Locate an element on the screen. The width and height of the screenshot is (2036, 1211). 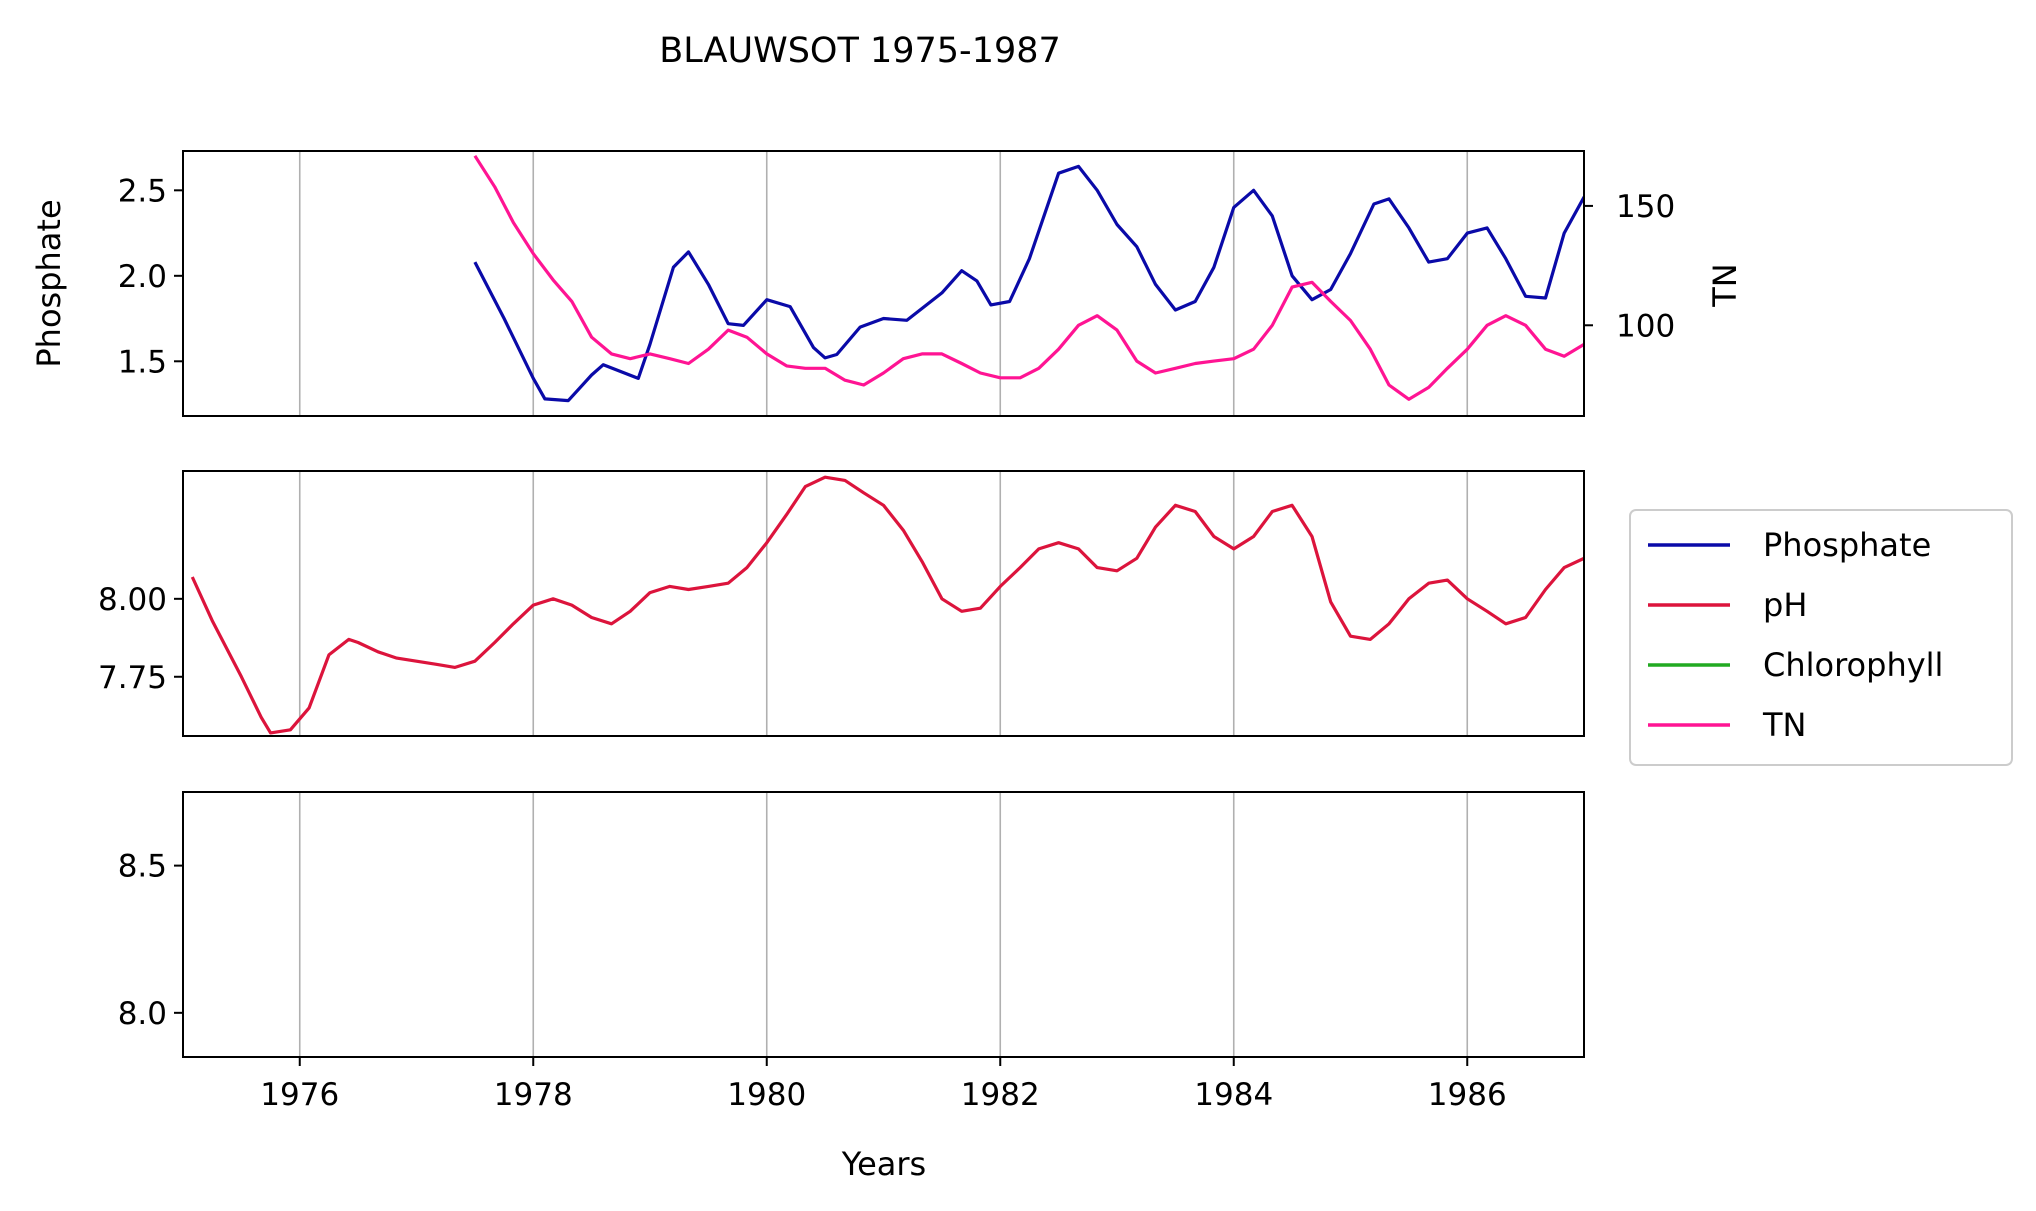
y-tick-label: 7.75 is located at coordinates (132, 678).